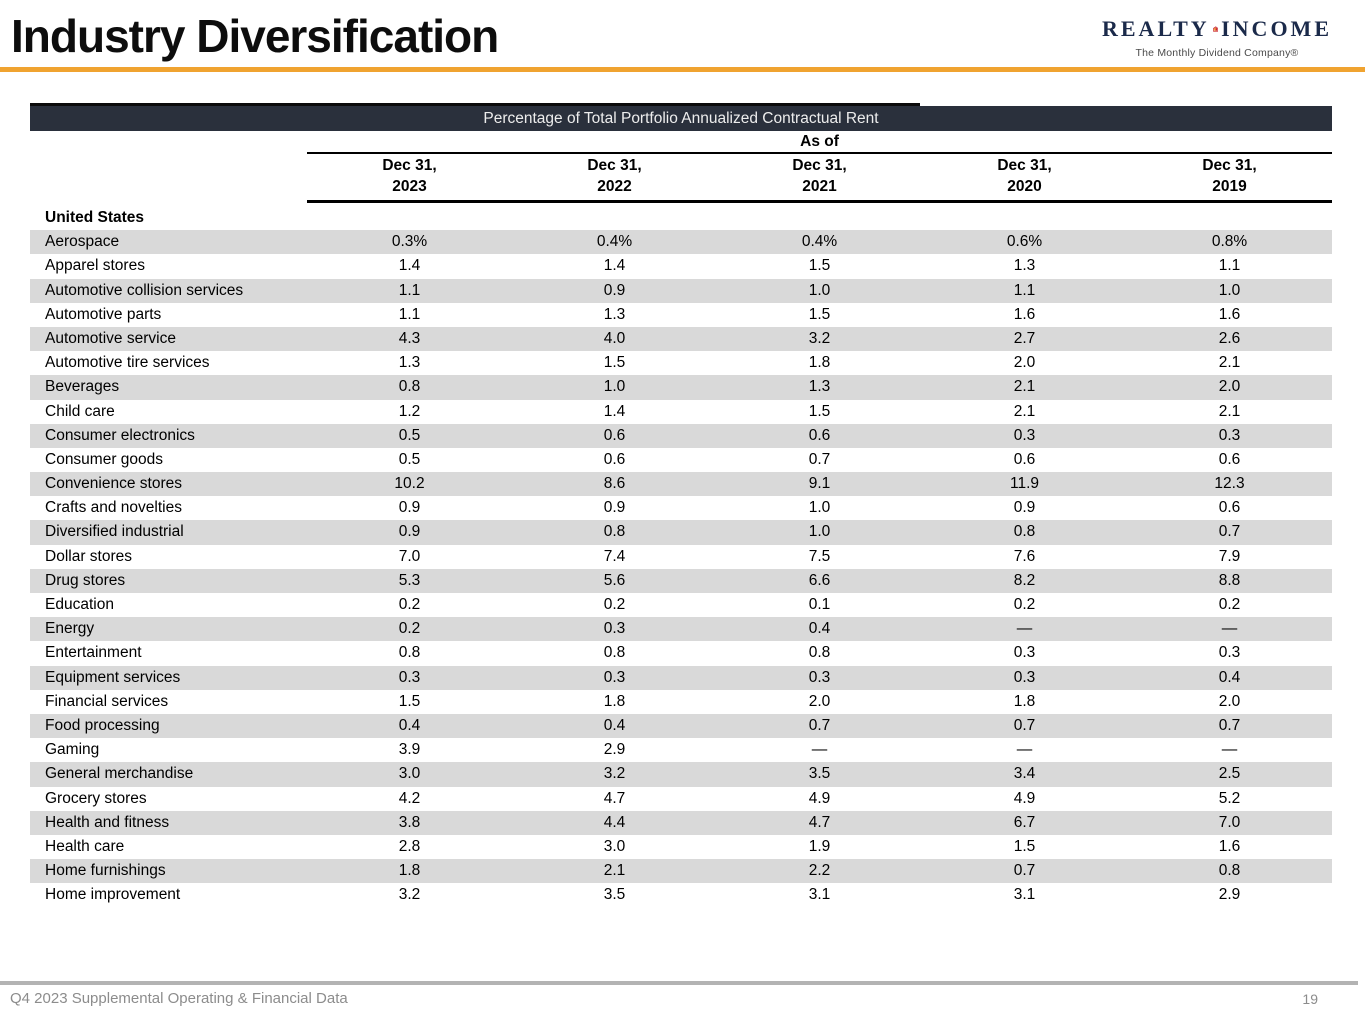  Describe the element at coordinates (1024, 774) in the screenshot. I see `value-cell: 3.4` at that location.